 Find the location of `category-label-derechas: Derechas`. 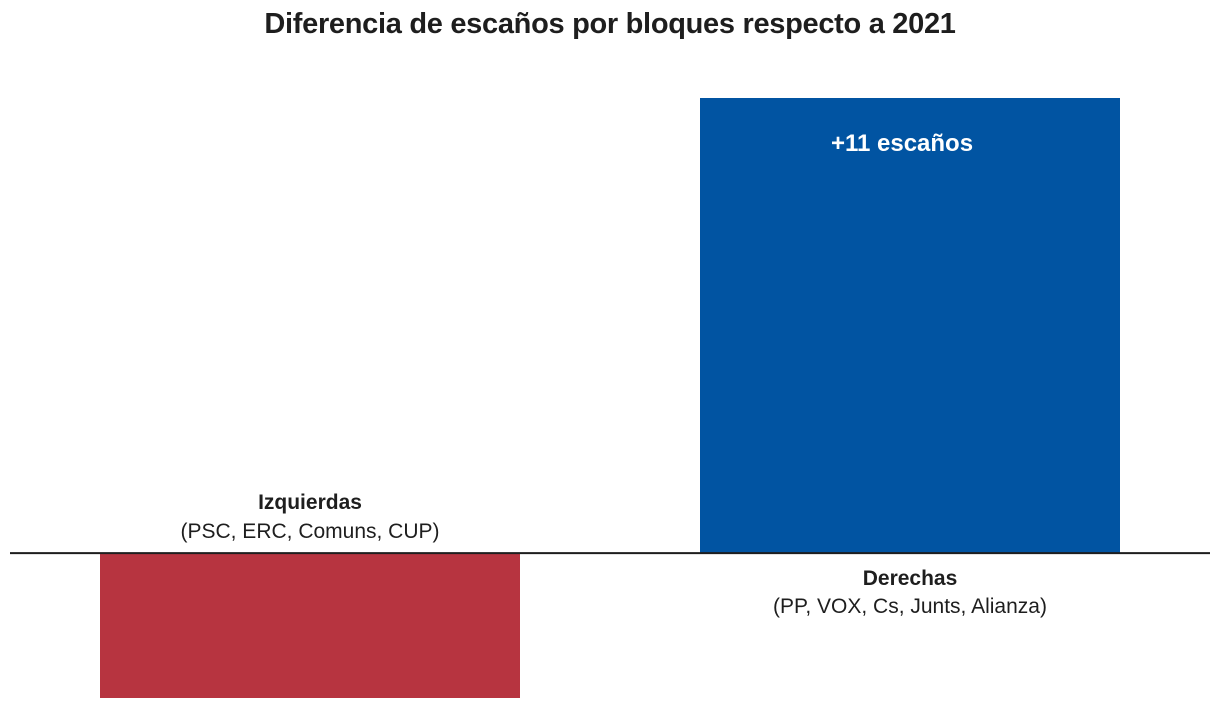

category-label-derechas: Derechas is located at coordinates (910, 578).